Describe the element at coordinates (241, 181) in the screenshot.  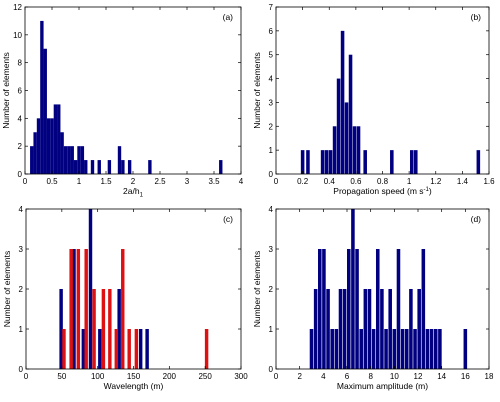
I see `x-tick-label: 4` at that location.